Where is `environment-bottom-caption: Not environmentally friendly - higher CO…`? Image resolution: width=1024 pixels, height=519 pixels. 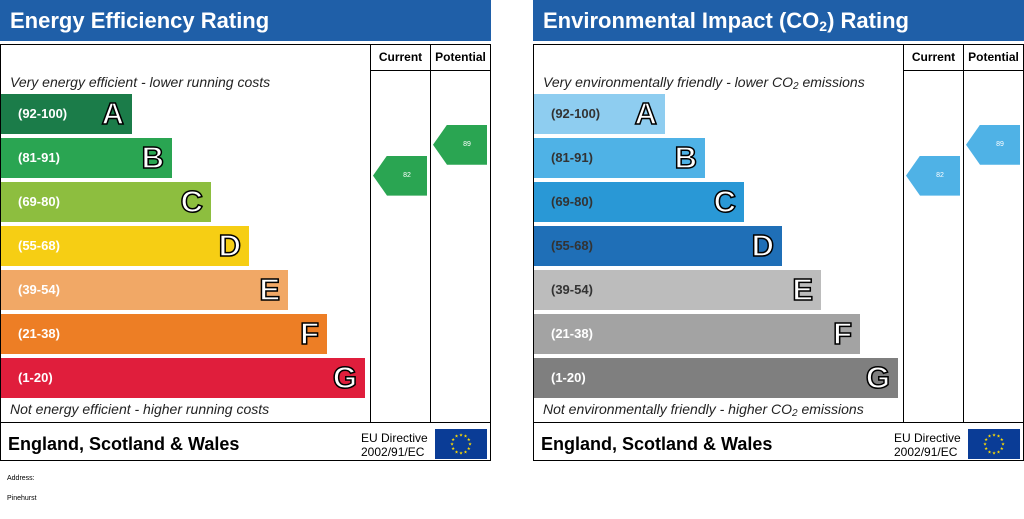
environment-bottom-caption: Not environmentally friendly - higher CO… is located at coordinates (703, 410).